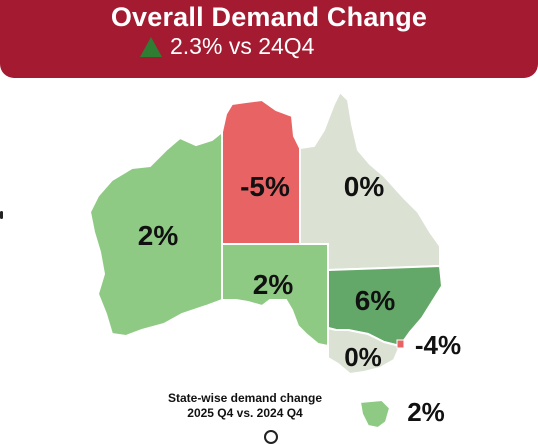 The height and width of the screenshot is (444, 538). Describe the element at coordinates (271, 437) in the screenshot. I see `drag-handle-icon` at that location.